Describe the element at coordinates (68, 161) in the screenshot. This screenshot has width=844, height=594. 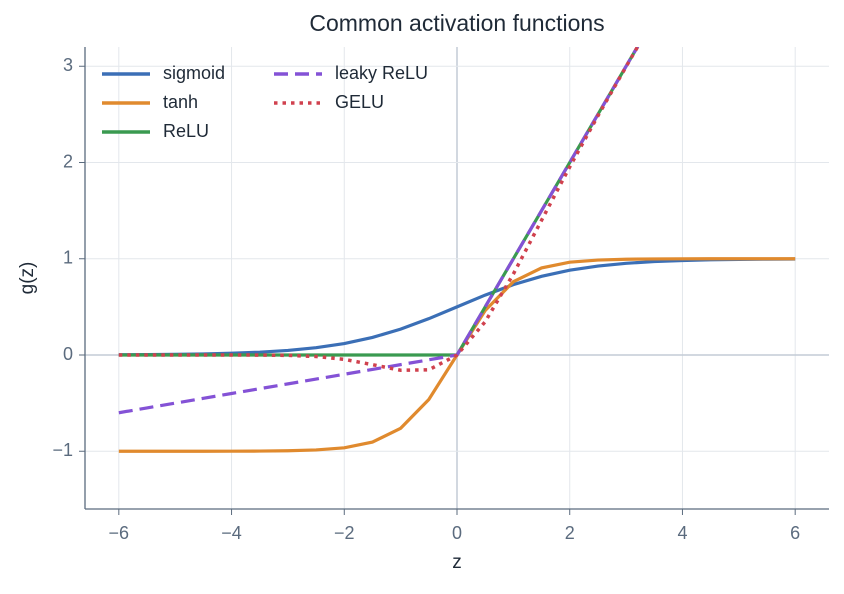
I see `y-tick-label: 2` at that location.